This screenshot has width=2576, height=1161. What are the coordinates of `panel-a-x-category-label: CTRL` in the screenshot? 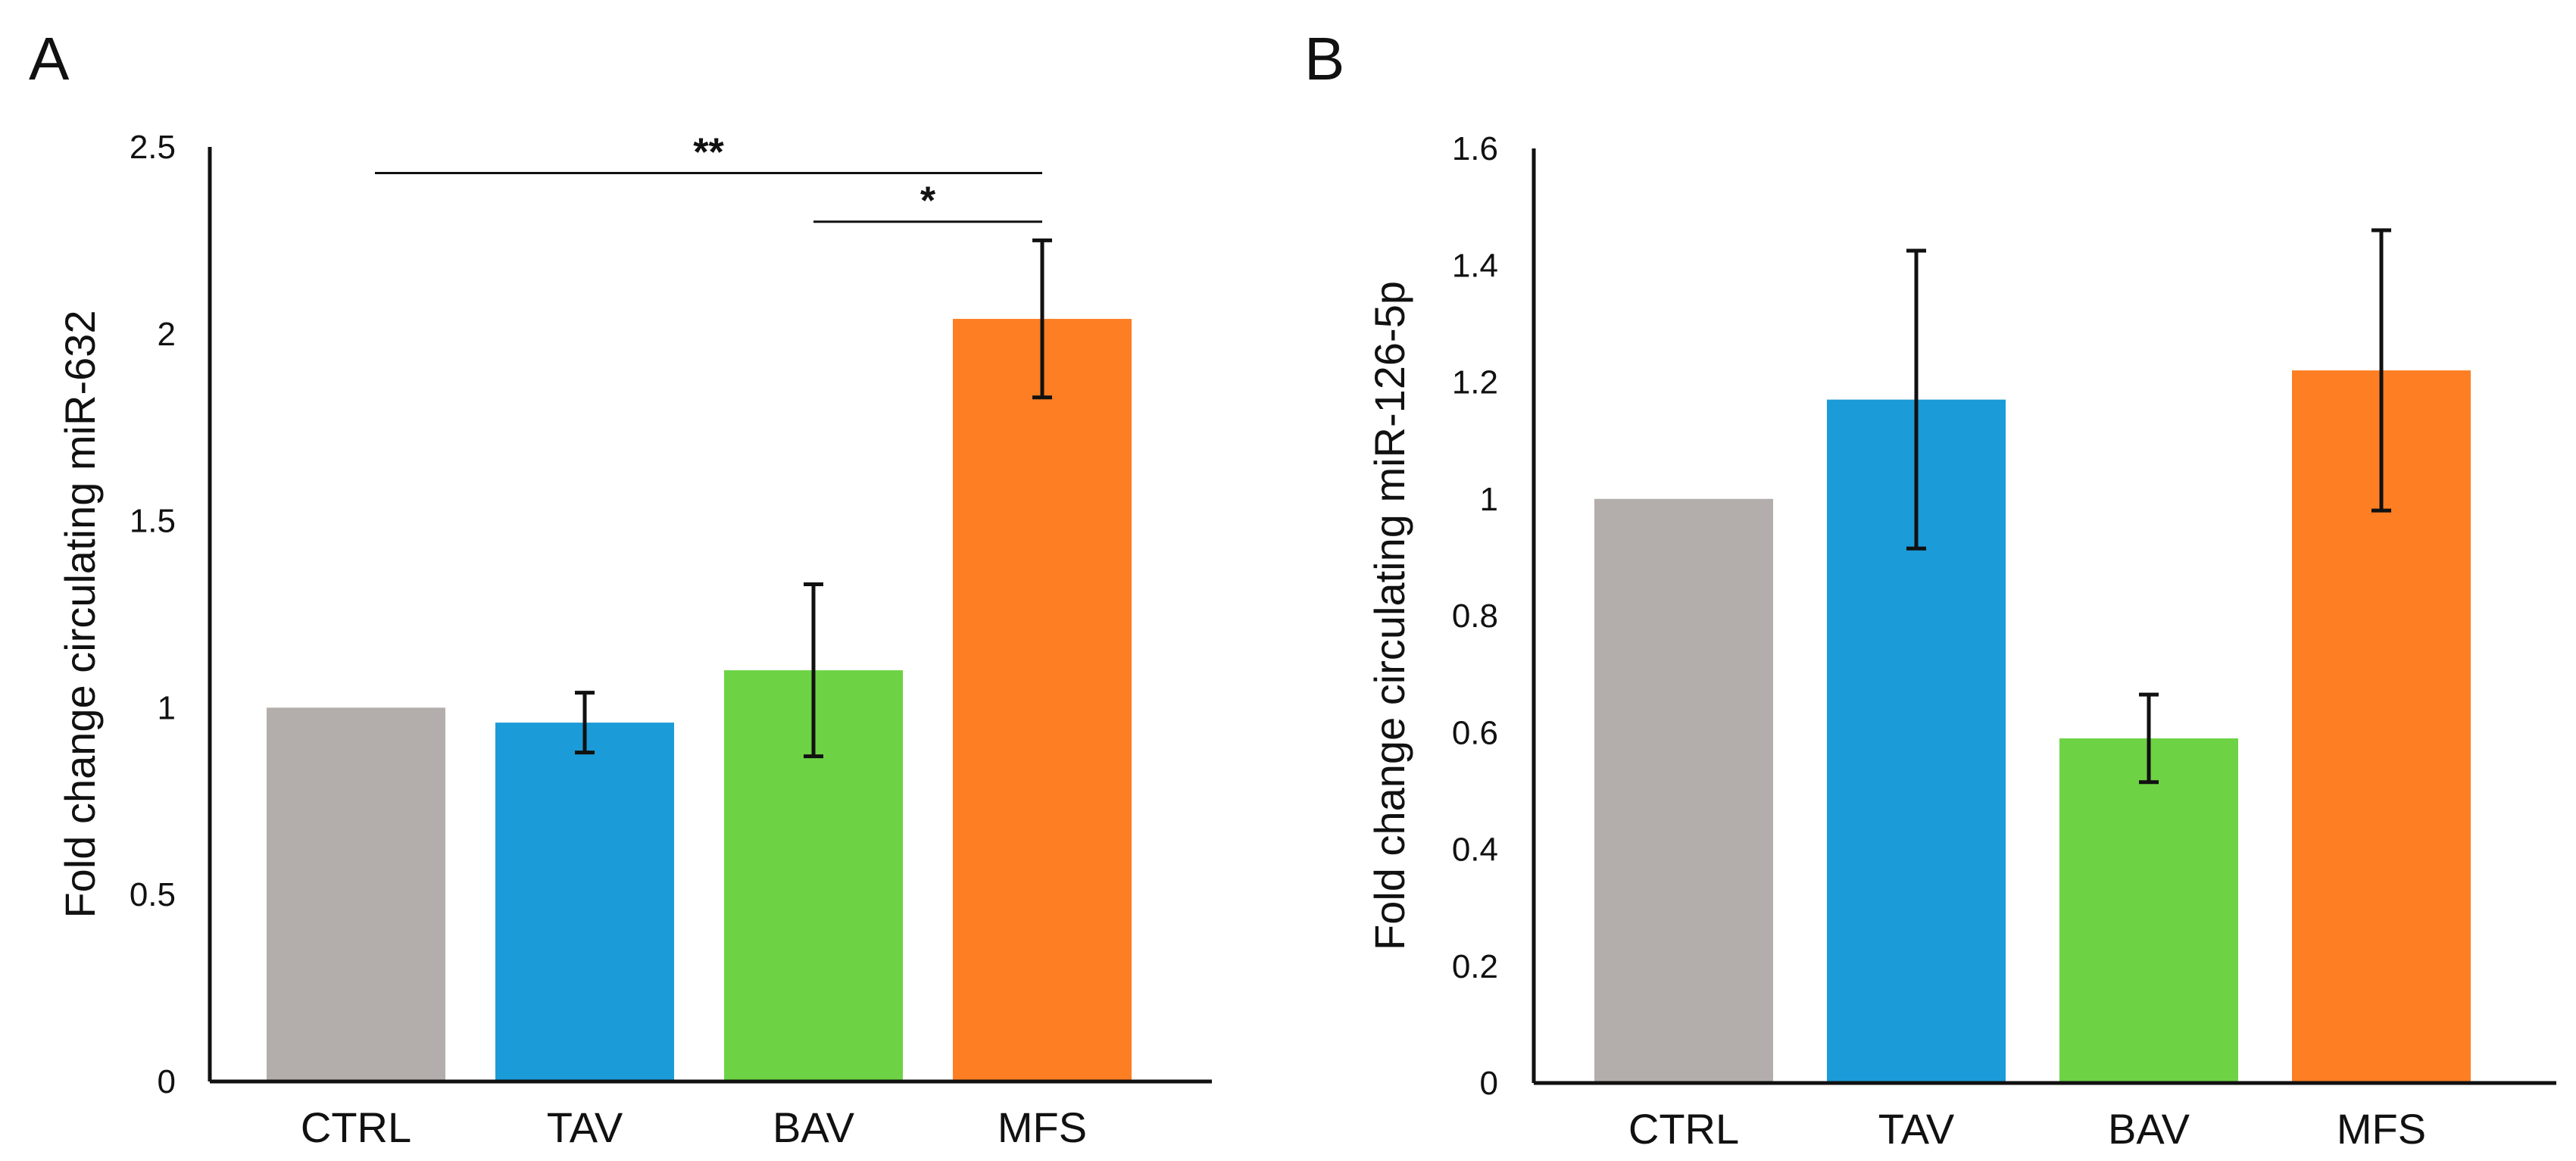 It's located at (356, 1127).